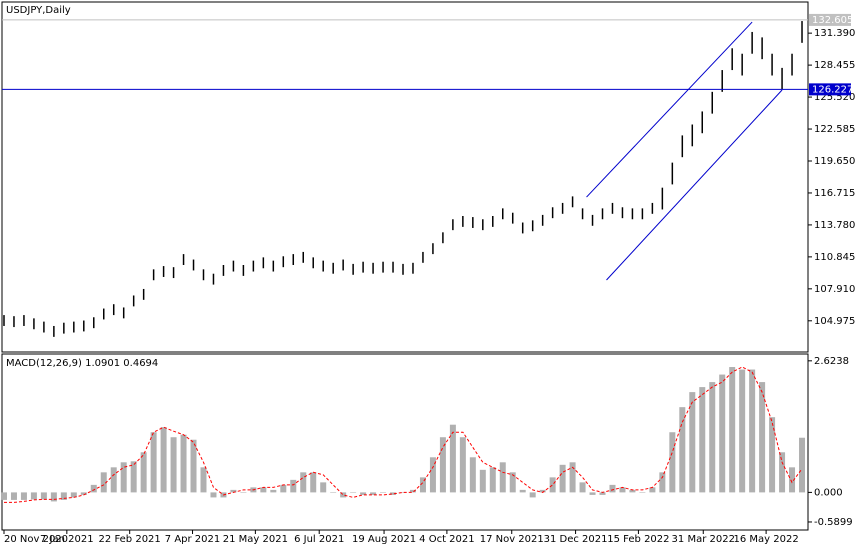 Image resolution: width=860 pixels, height=550 pixels. I want to click on y-tick-label: 125.520, so click(834, 97).